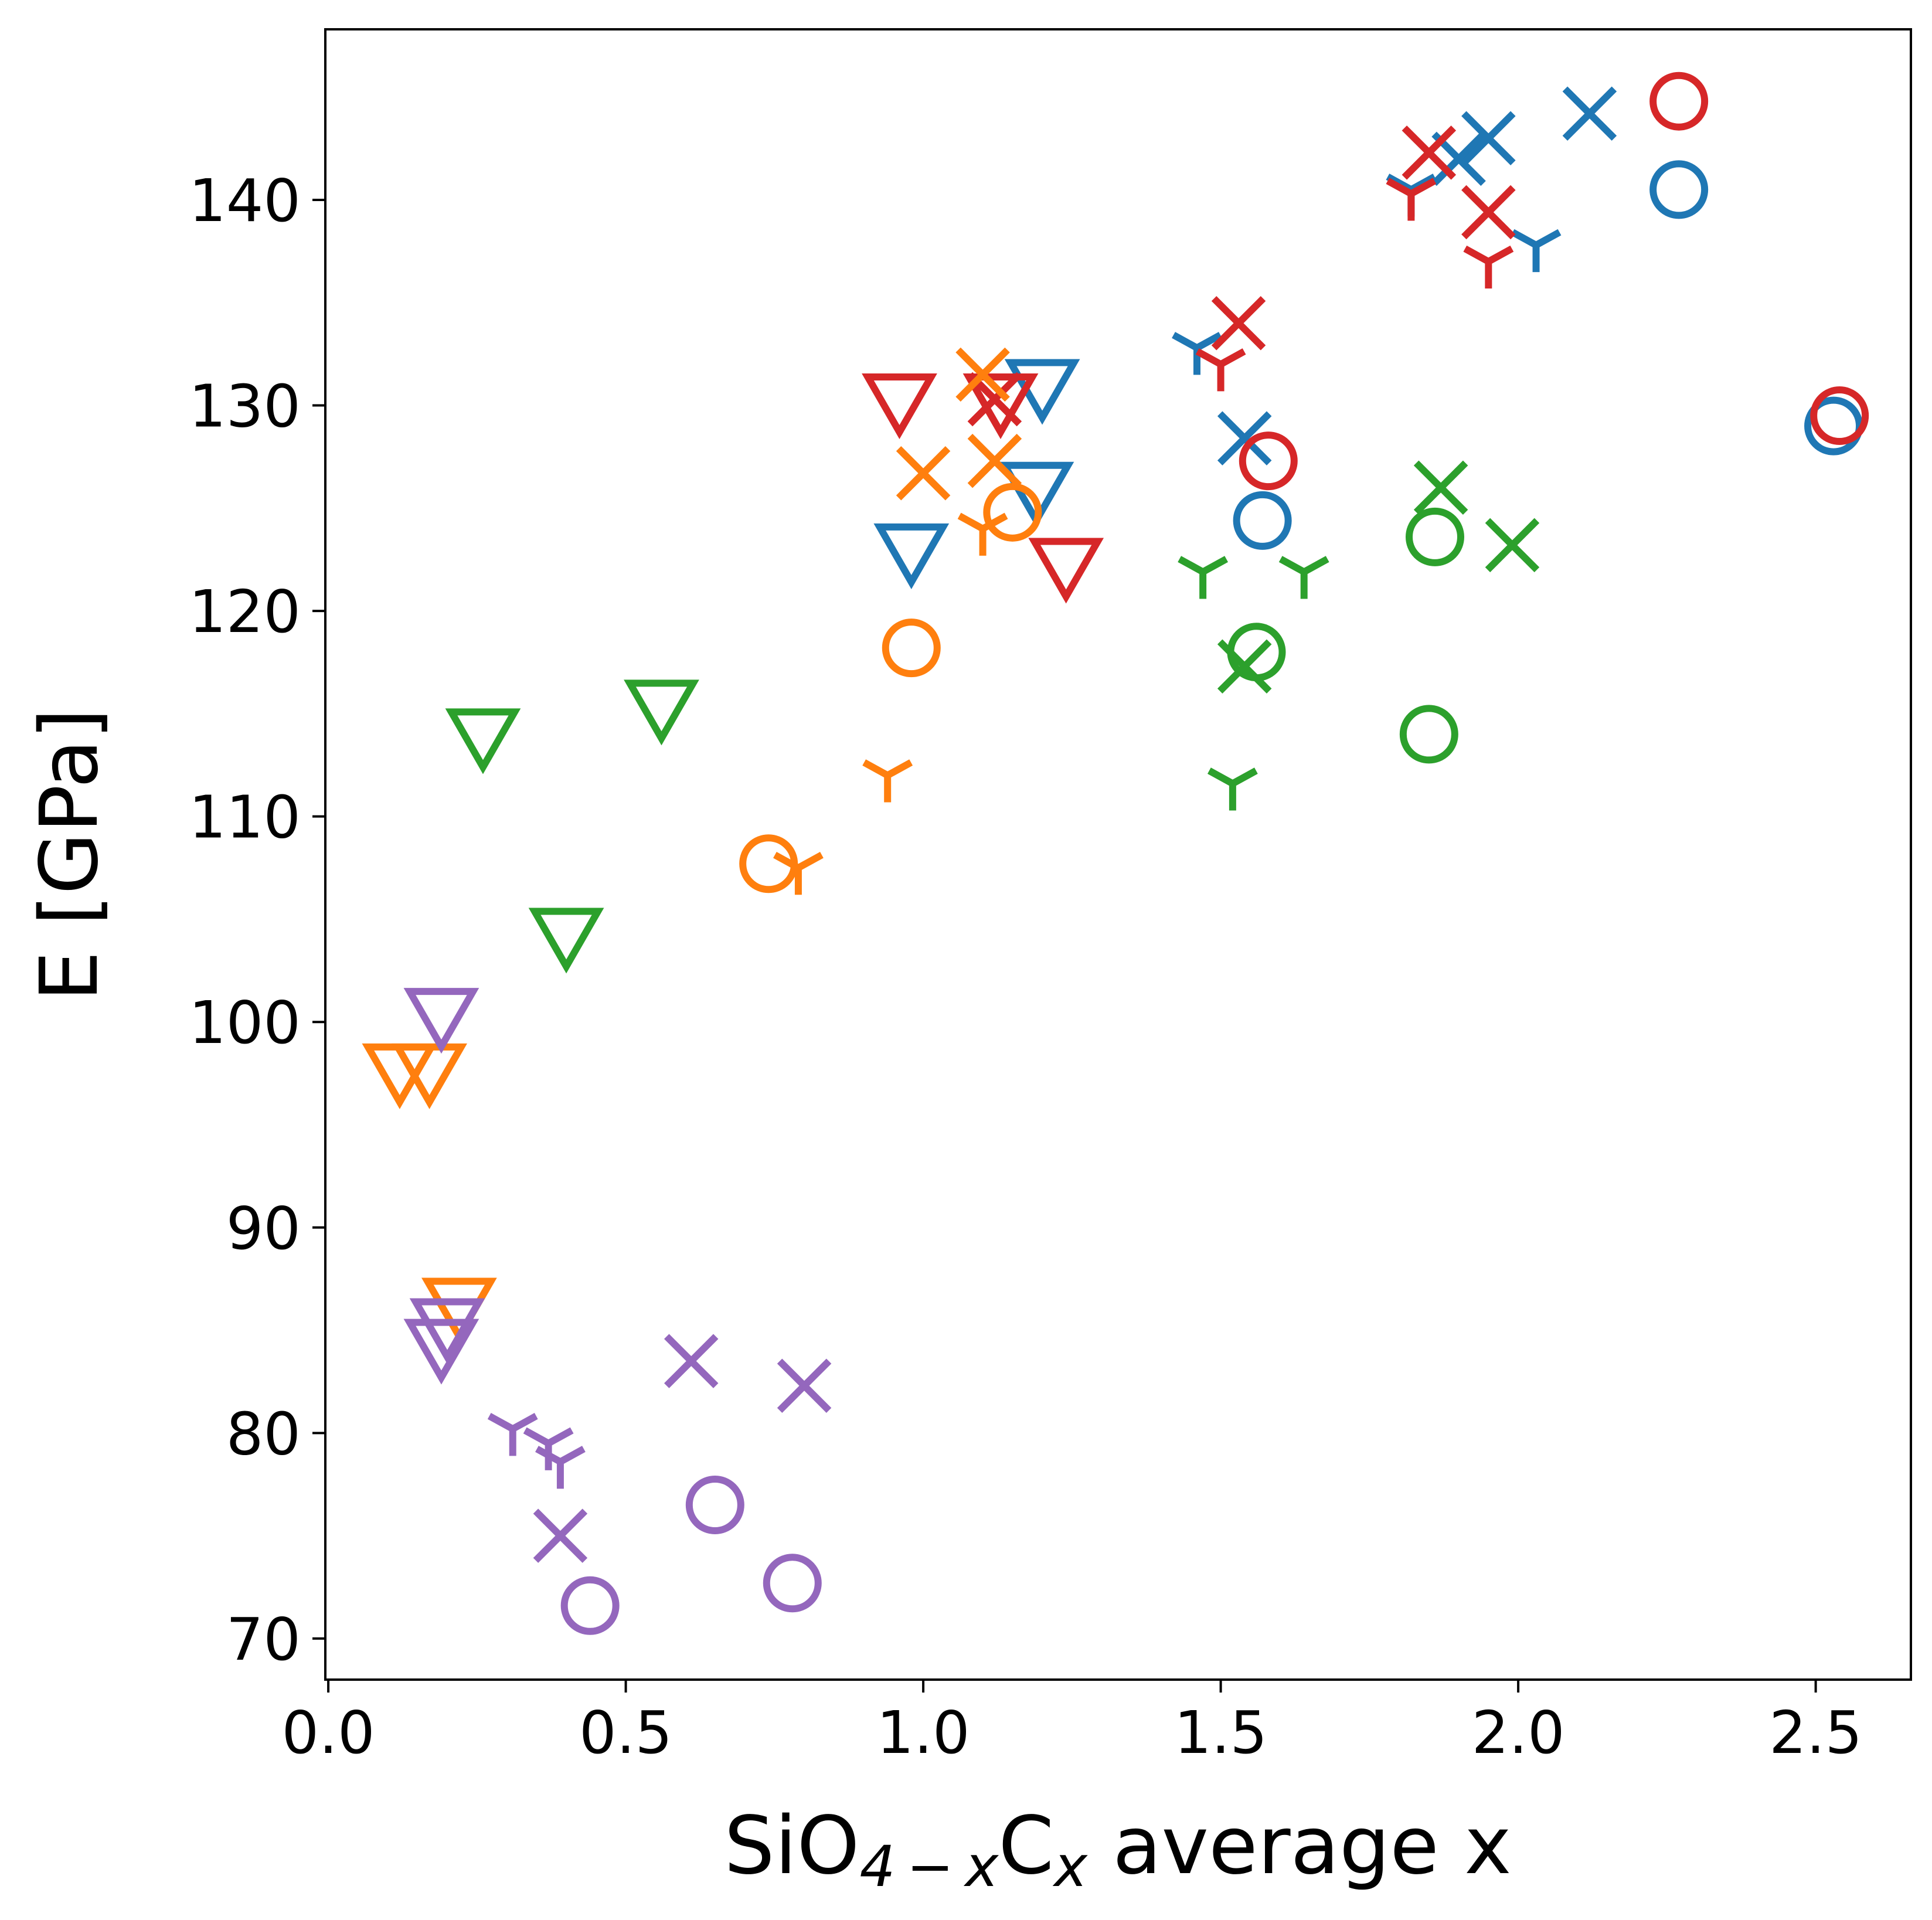  I want to click on y-axis: 70 80 90 100 110 120 130 140, so click(257, 920).